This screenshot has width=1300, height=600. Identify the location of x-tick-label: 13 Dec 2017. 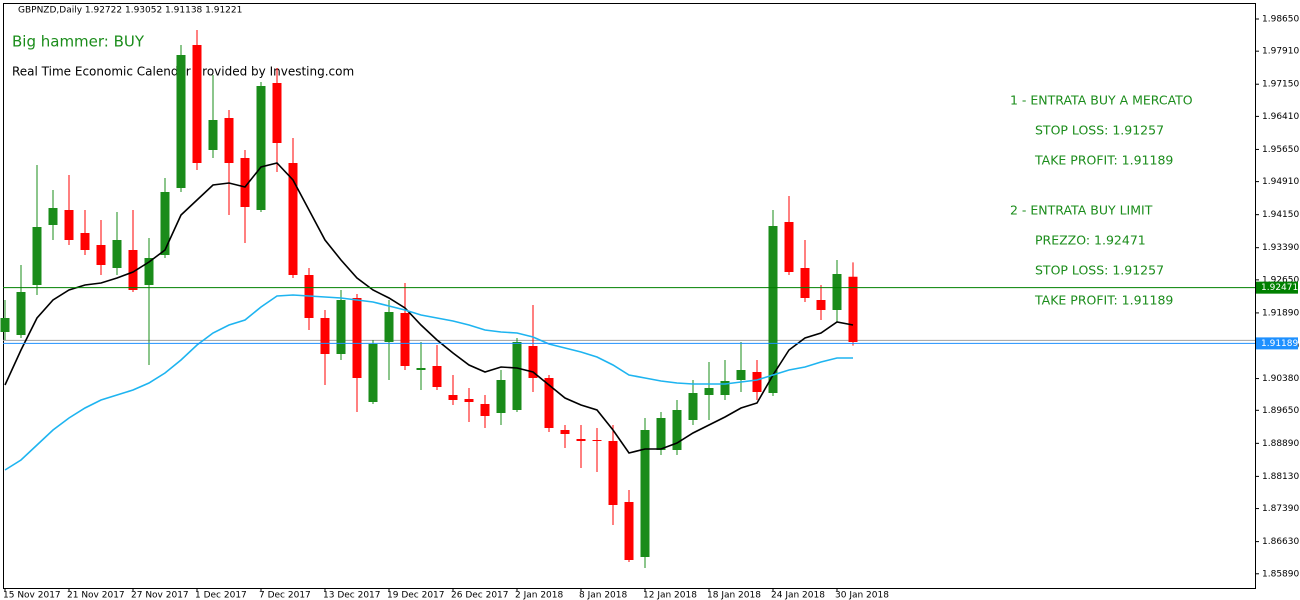
(352, 595).